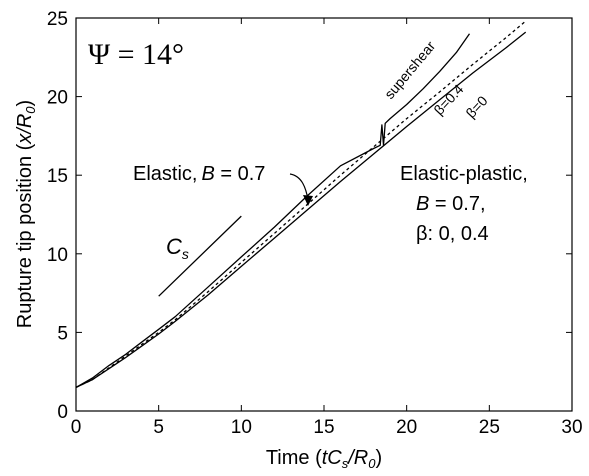 The height and width of the screenshot is (476, 589). I want to click on elastic-annotation: Elastic, B = 0.7, so click(199, 174).